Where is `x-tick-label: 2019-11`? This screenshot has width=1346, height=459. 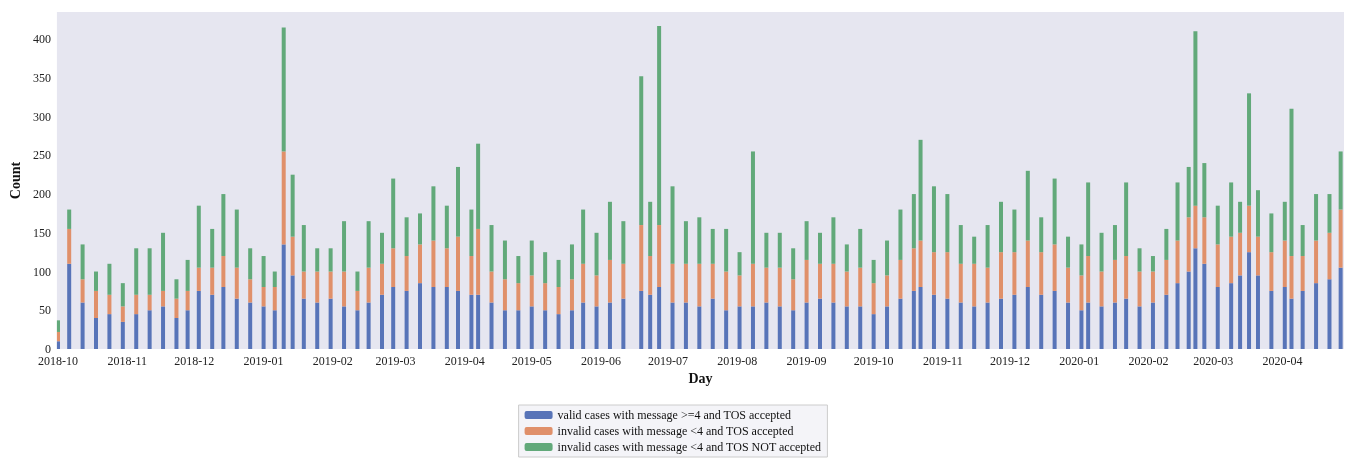 x-tick-label: 2019-11 is located at coordinates (943, 361).